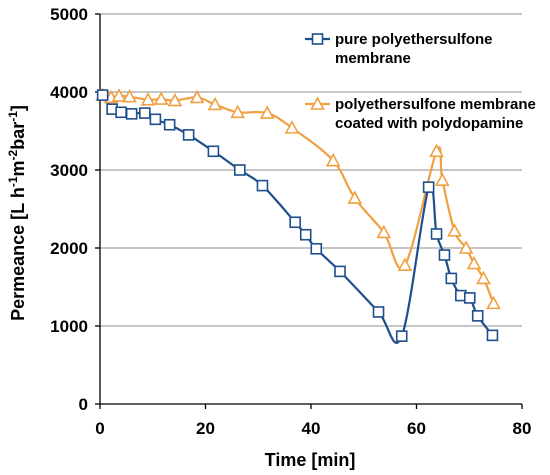  What do you see at coordinates (429, 123) in the screenshot?
I see `legend-label: coated with polydopamine` at bounding box center [429, 123].